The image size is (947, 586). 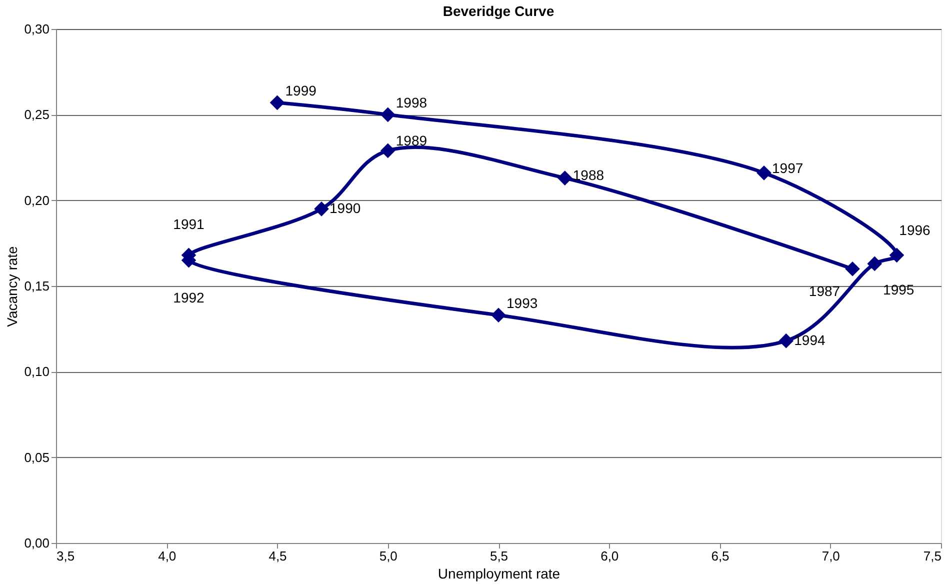 What do you see at coordinates (824, 290) in the screenshot?
I see `annotation: 1987` at bounding box center [824, 290].